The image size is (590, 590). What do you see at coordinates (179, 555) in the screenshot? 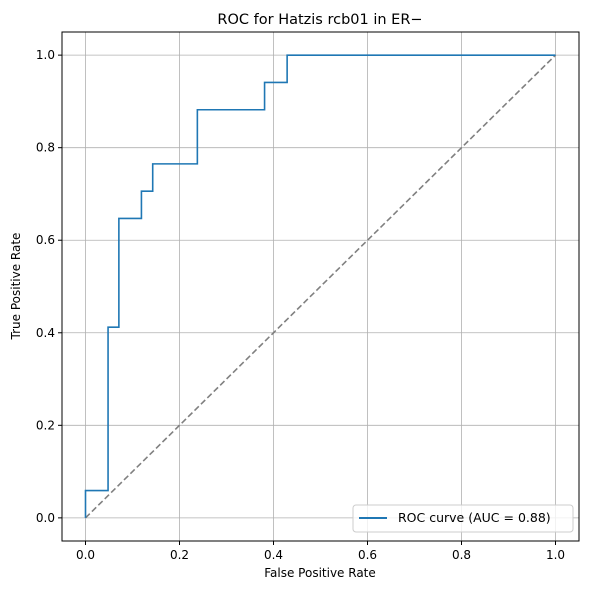
I see `x-tick-label-1: 0.2` at bounding box center [179, 555].